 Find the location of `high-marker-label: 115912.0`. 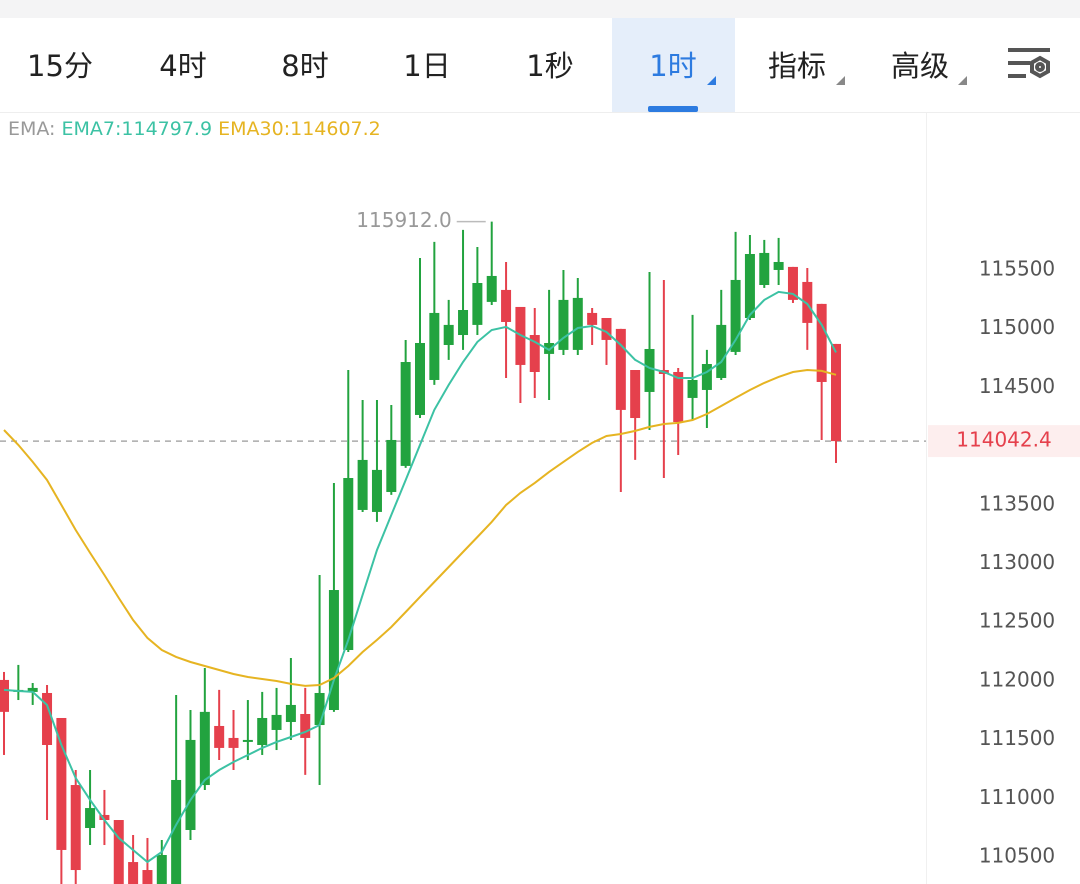

high-marker-label: 115912.0 is located at coordinates (403, 220).